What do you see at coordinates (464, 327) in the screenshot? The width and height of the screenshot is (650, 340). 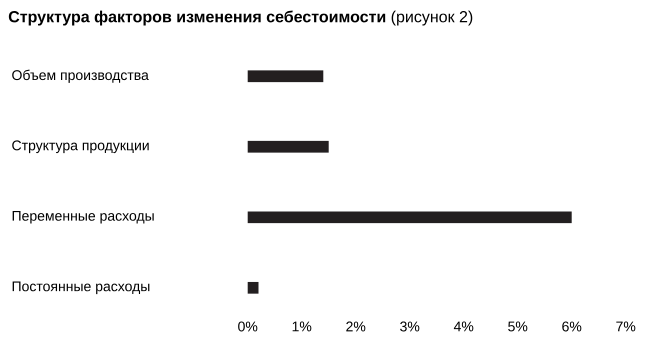 I see `x-tick-label: 4%` at bounding box center [464, 327].